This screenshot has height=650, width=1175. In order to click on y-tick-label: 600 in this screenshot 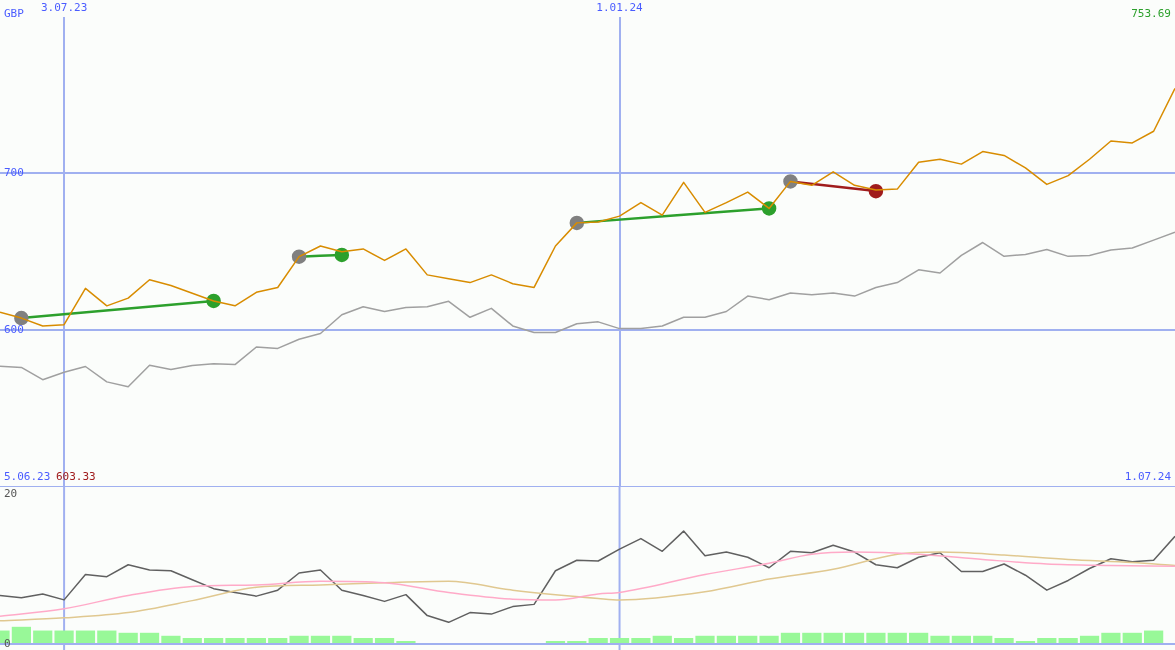, I will do `click(14, 329)`.